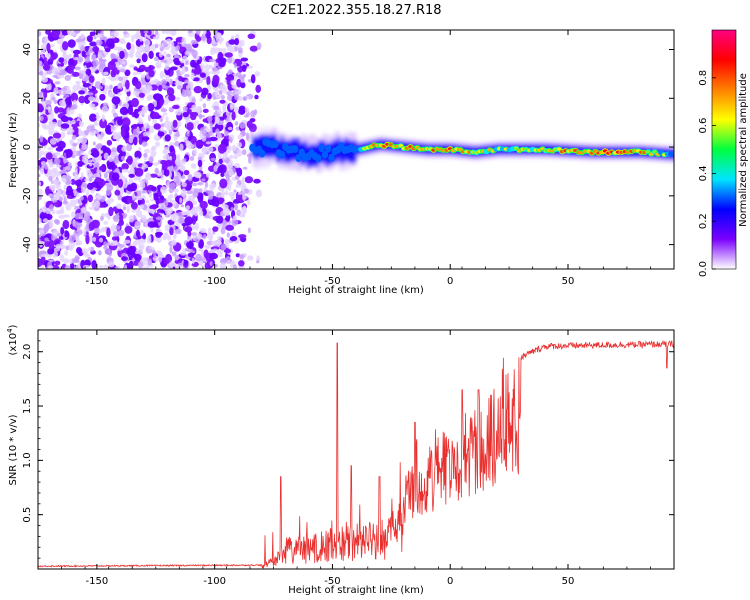  I want to click on svg-text: (x104), so click(12, 339).